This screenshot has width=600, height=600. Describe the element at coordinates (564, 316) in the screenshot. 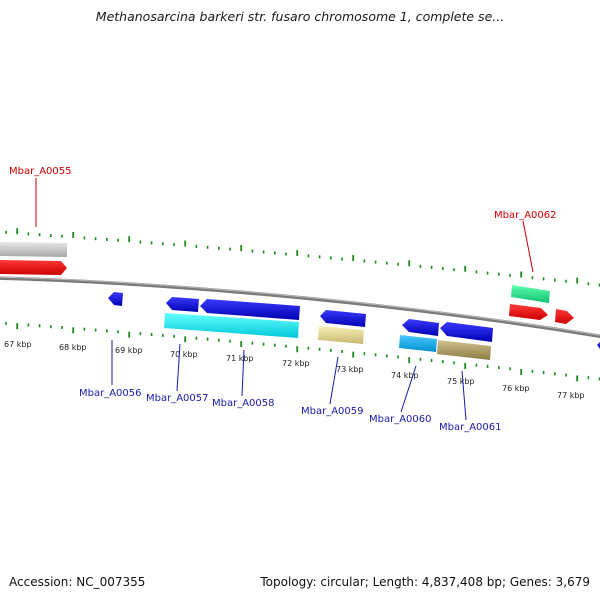

I see `gene-arrow-red-small` at that location.